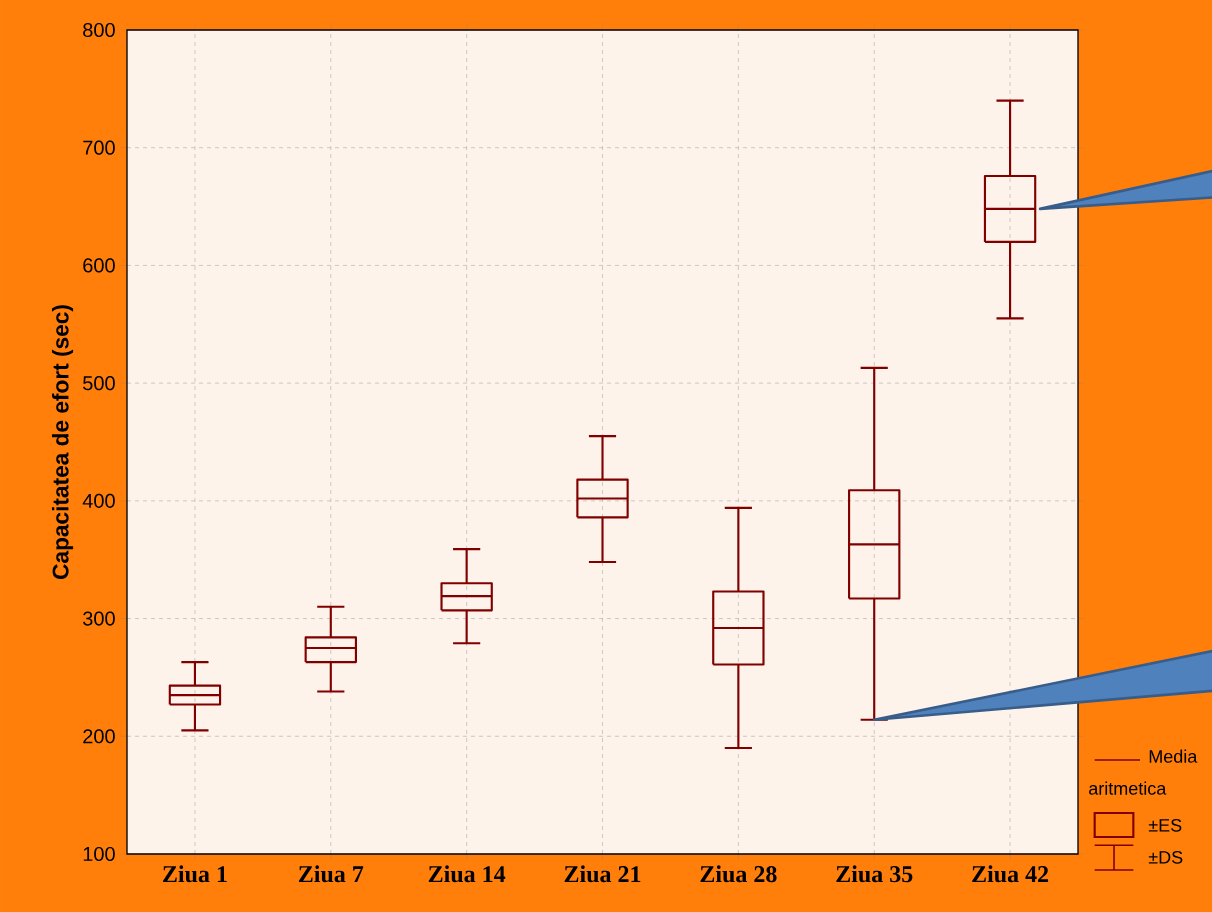 The image size is (1212, 912). What do you see at coordinates (467, 874) in the screenshot?
I see `x-tick-label: Ziua 14` at bounding box center [467, 874].